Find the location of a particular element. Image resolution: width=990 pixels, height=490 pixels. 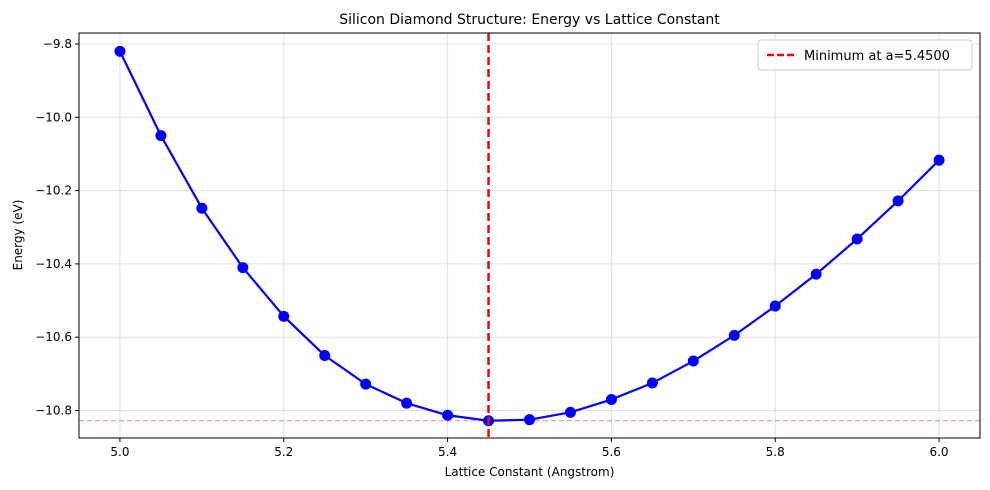

x-tick-label: 5.2 is located at coordinates (283, 452).